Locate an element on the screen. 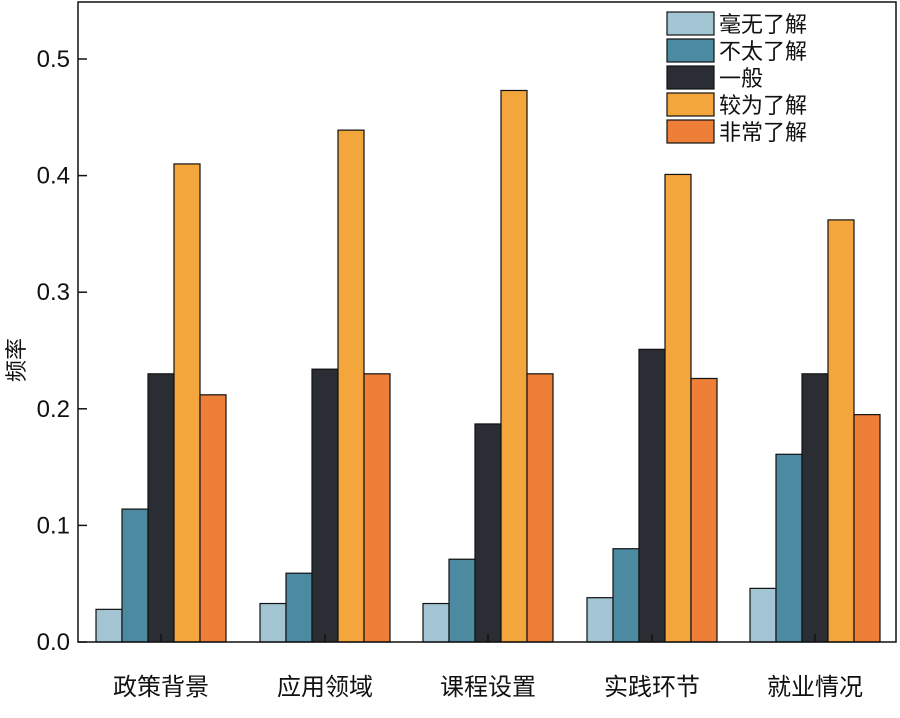  y-ticks-group: 0.0 0.1 0.2 0.3 0.4 0.5 is located at coordinates (62, 351).